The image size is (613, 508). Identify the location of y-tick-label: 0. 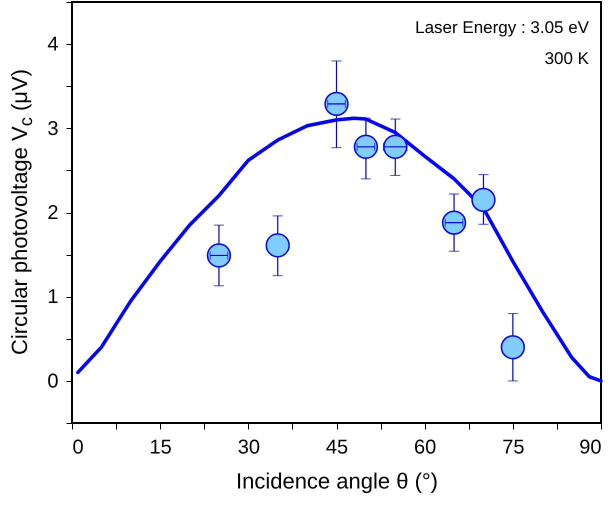
(52, 381).